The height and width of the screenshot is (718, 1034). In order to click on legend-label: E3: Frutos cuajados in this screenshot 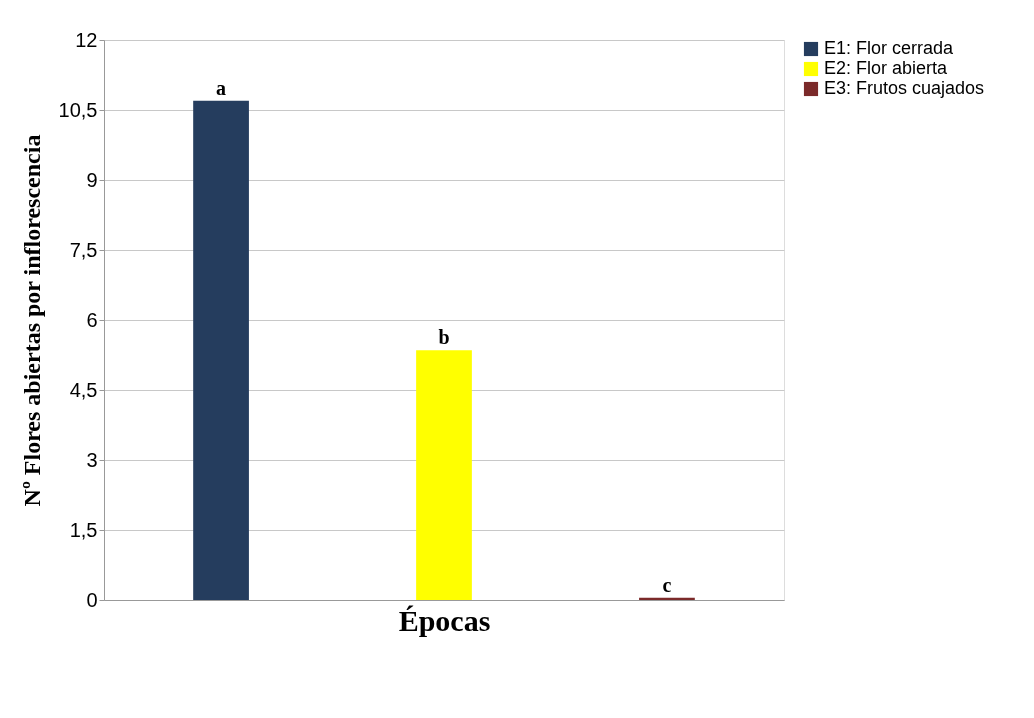, I will do `click(904, 88)`.